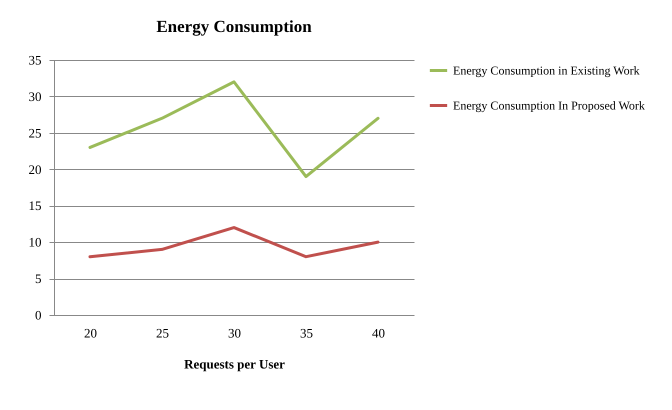 The height and width of the screenshot is (410, 672). Describe the element at coordinates (38, 315) in the screenshot. I see `y-tick-label: 0` at that location.